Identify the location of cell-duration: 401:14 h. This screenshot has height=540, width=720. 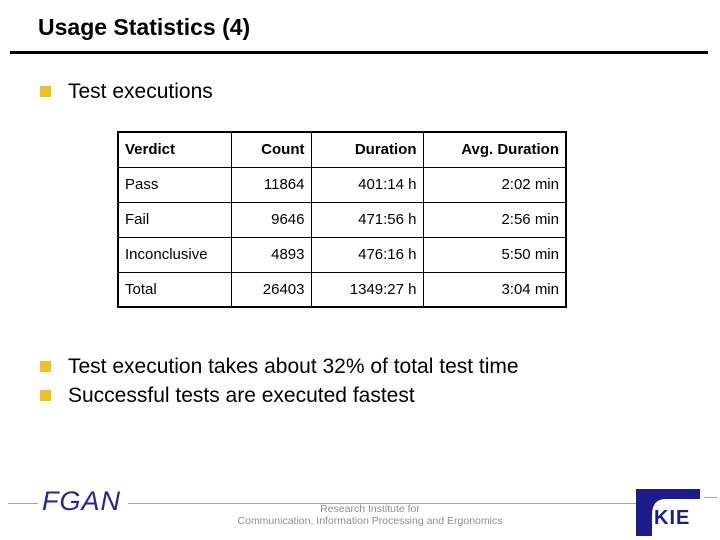
(367, 184).